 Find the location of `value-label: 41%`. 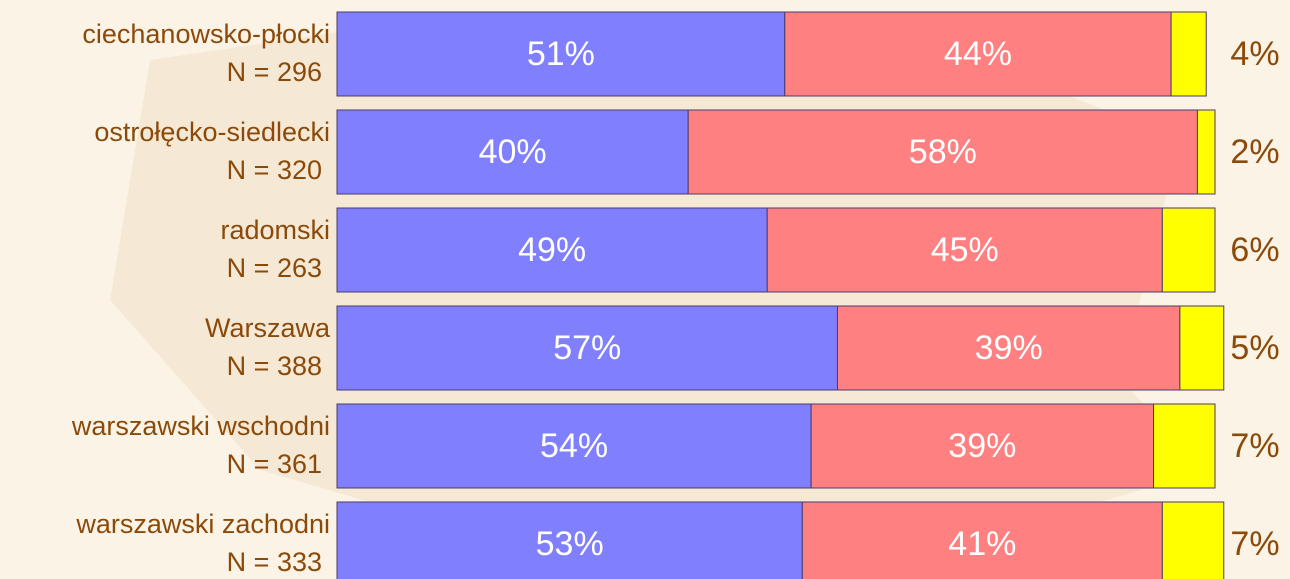

value-label: 41% is located at coordinates (982, 544).